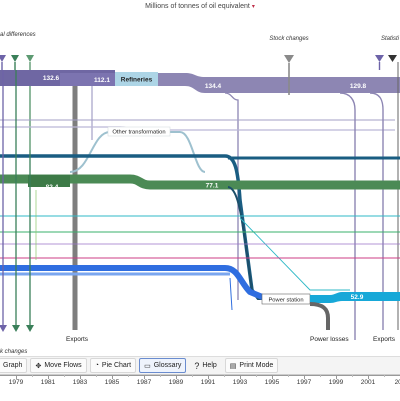  I want to click on exports-right-label: Exports, so click(384, 339).